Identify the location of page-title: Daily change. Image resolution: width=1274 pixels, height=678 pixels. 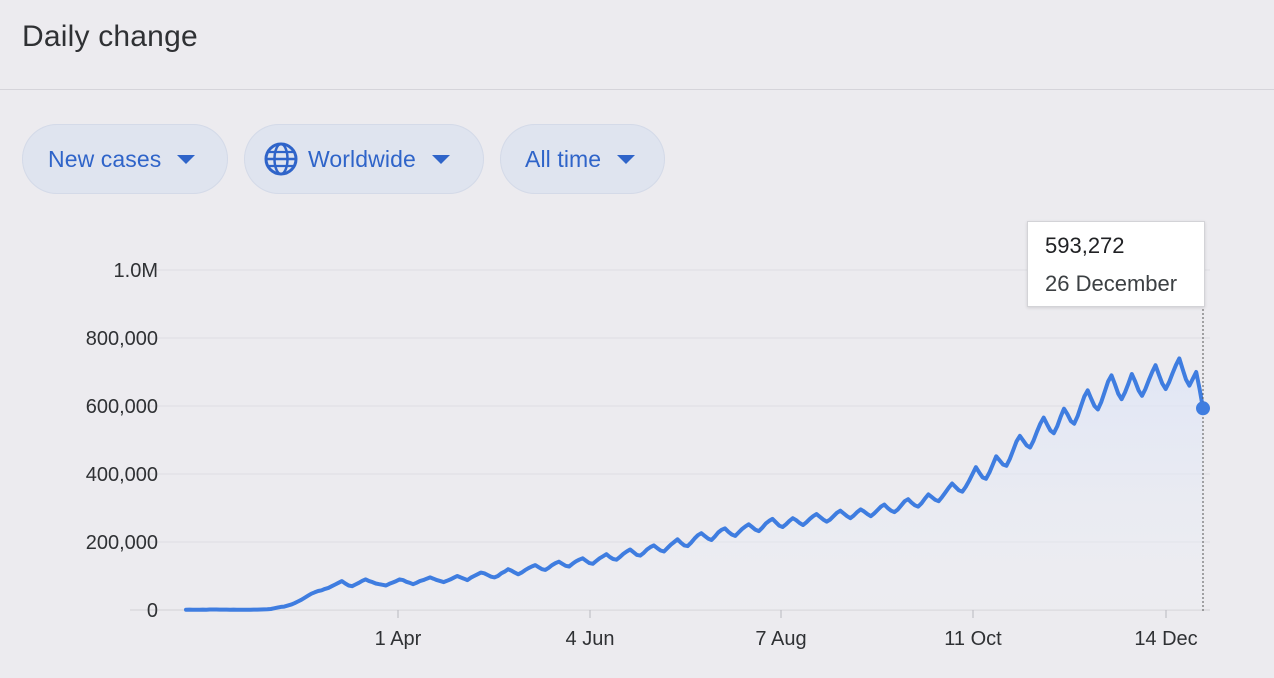
(110, 36).